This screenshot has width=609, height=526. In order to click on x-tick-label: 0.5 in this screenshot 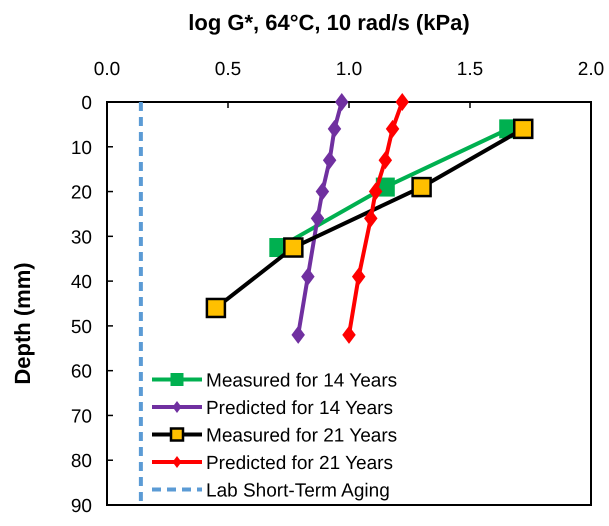, I will do `click(228, 69)`.